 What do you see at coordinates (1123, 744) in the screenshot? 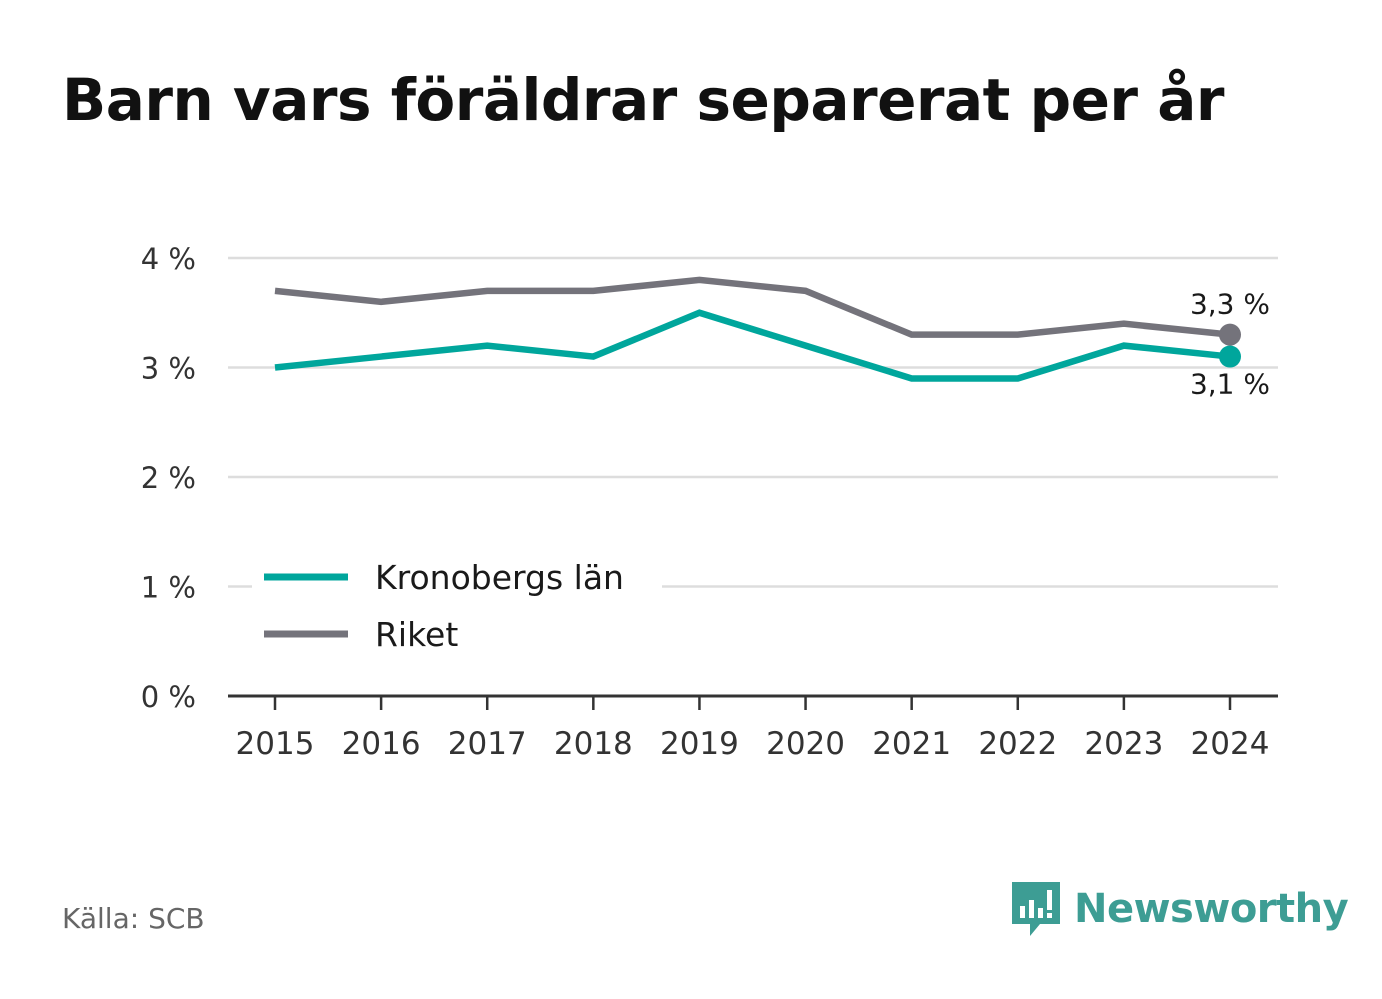
I see `x-tick-label: 2023` at bounding box center [1123, 744].